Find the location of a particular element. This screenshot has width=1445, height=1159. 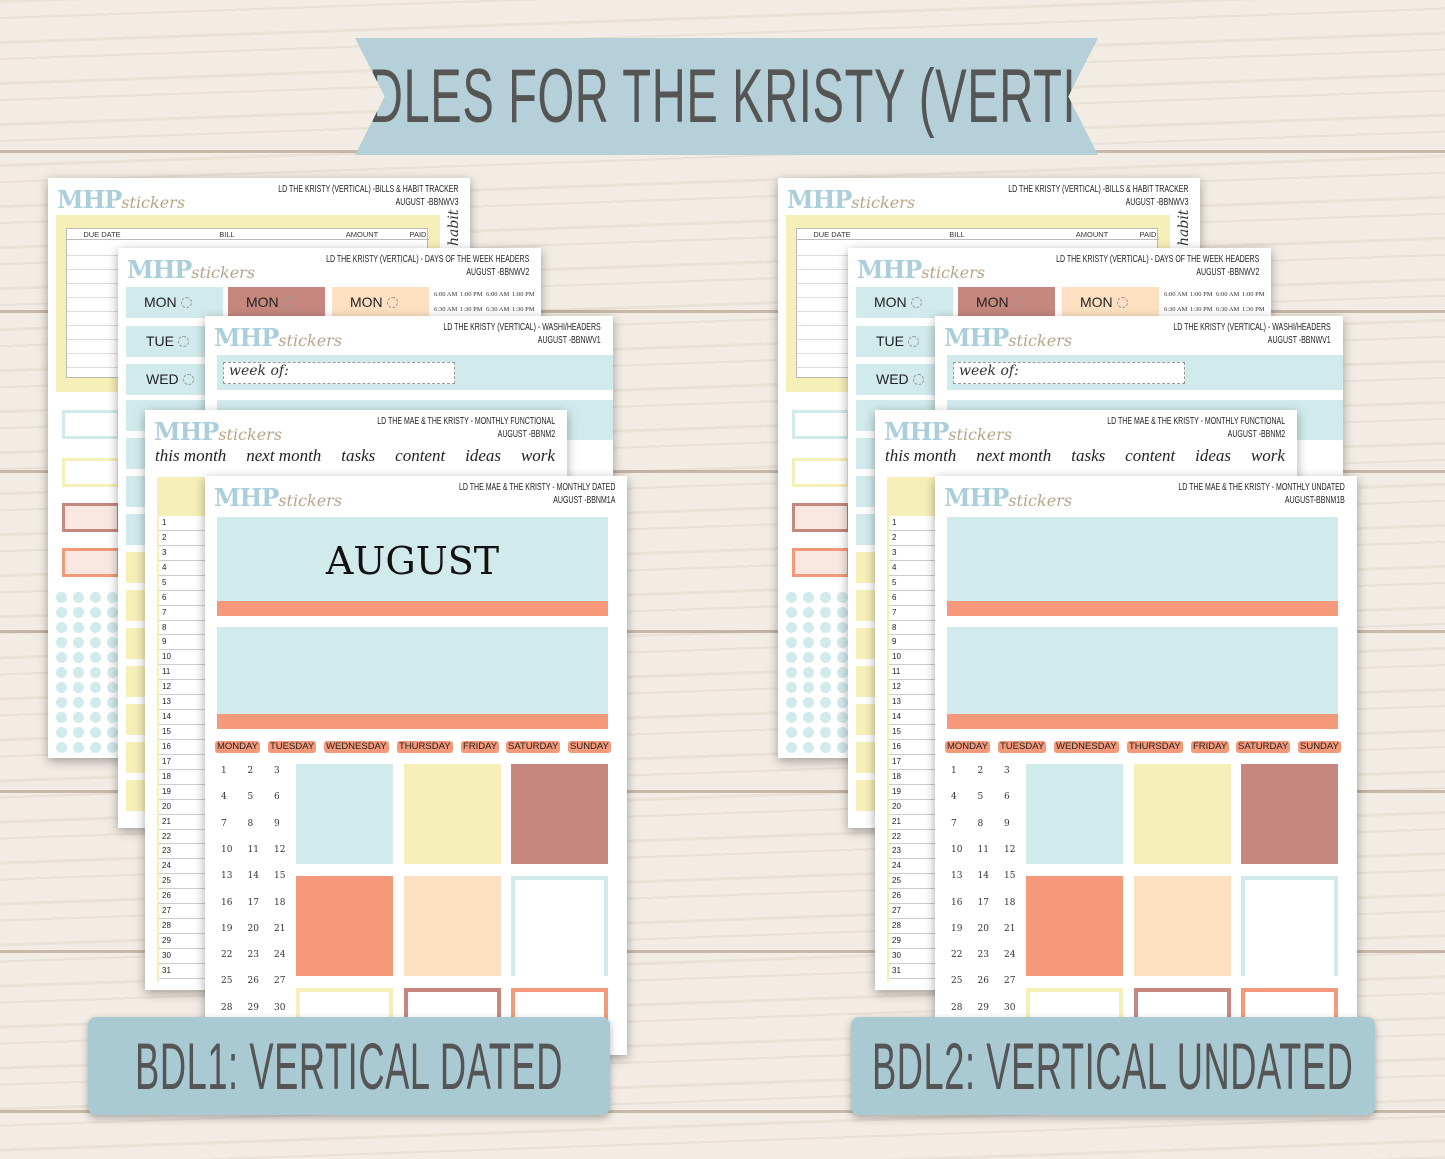

date-number: 15 is located at coordinates (1010, 876).